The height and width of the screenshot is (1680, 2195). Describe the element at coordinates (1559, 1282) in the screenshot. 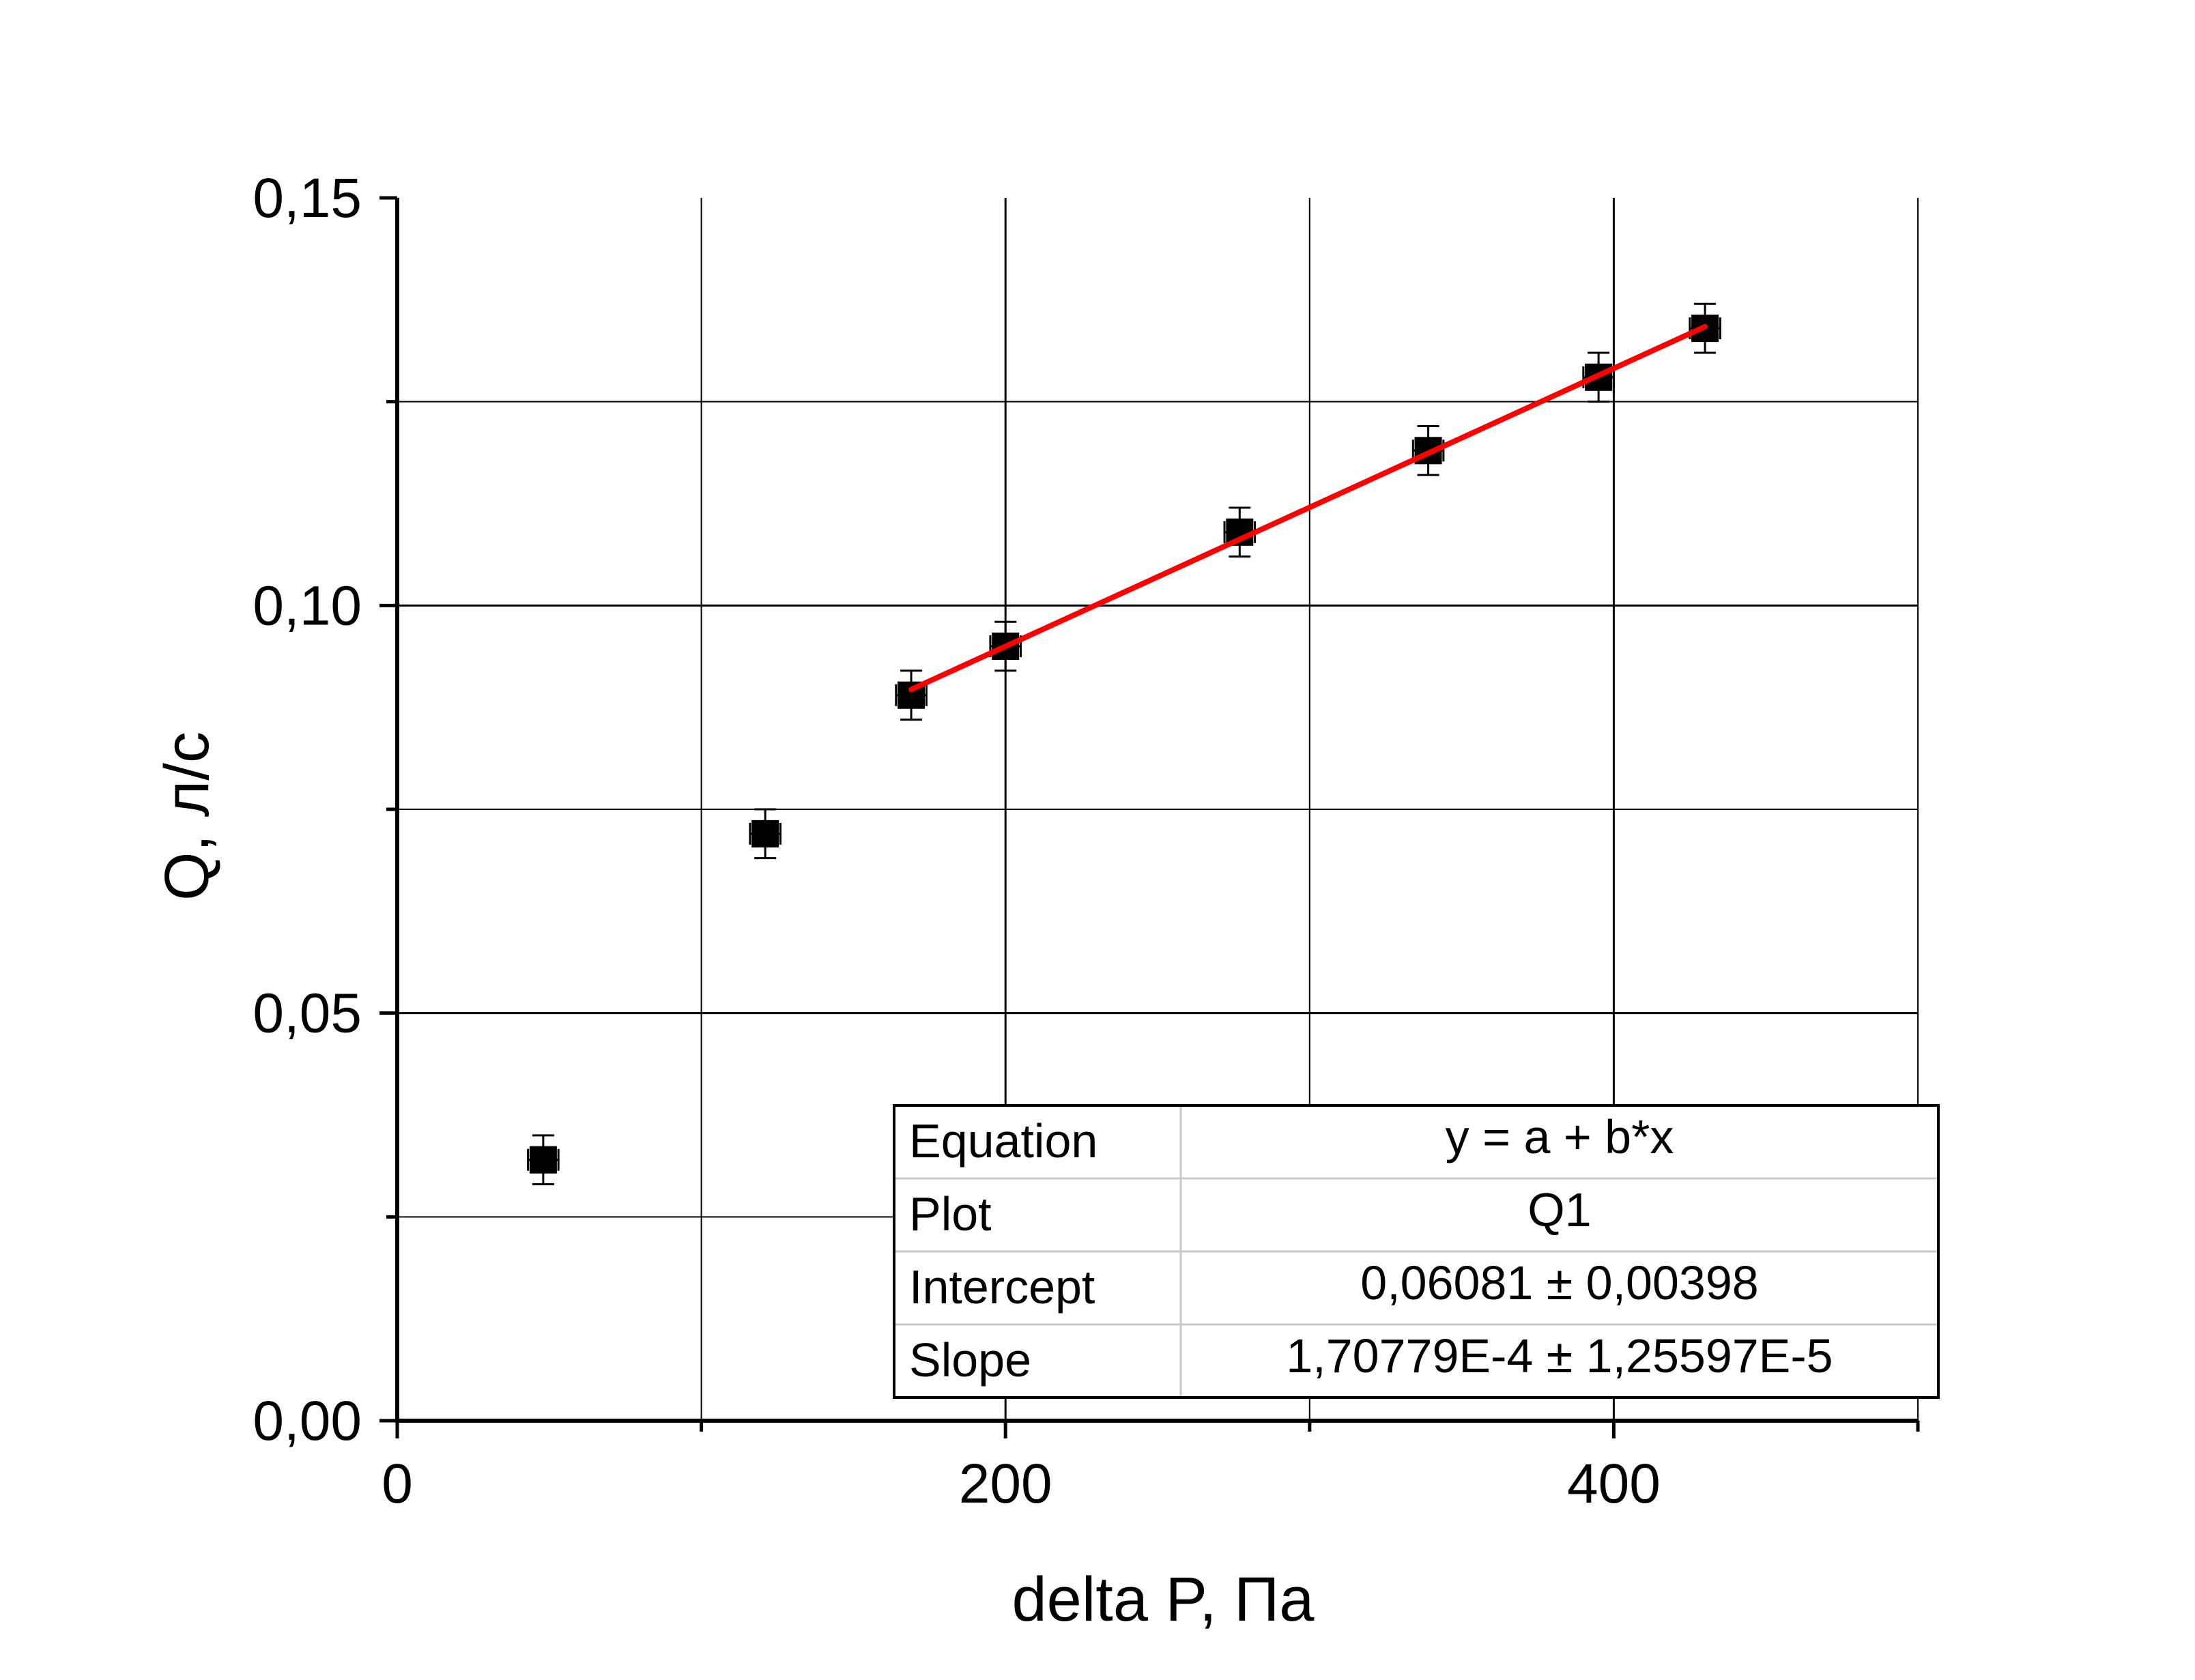

I see `table-row-value: 0,06081 ± 0,00398` at that location.